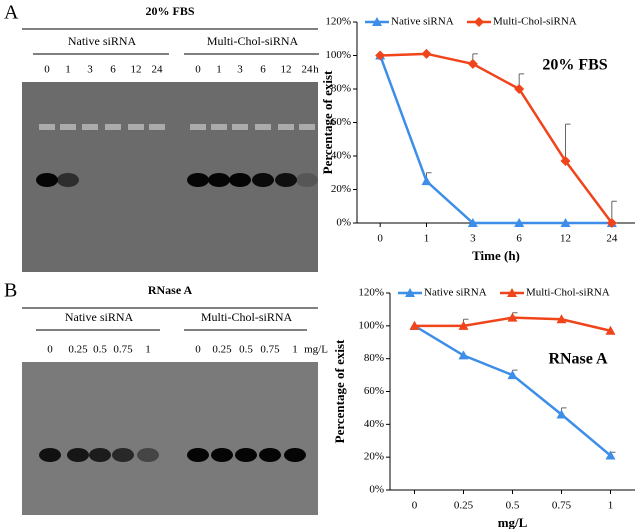  What do you see at coordinates (415, 506) in the screenshot?
I see `x-tick-label: 0` at bounding box center [415, 506].